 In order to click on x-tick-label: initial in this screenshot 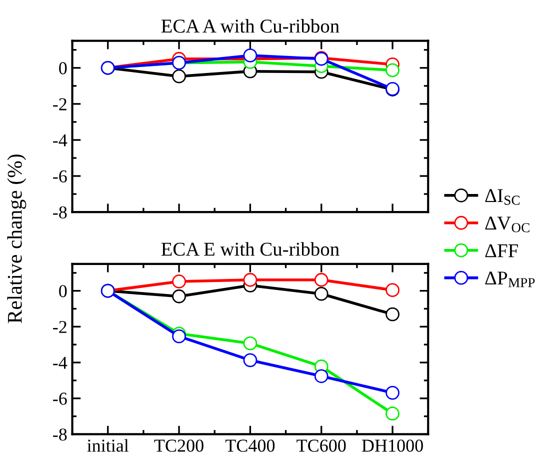, I will do `click(108, 445)`.